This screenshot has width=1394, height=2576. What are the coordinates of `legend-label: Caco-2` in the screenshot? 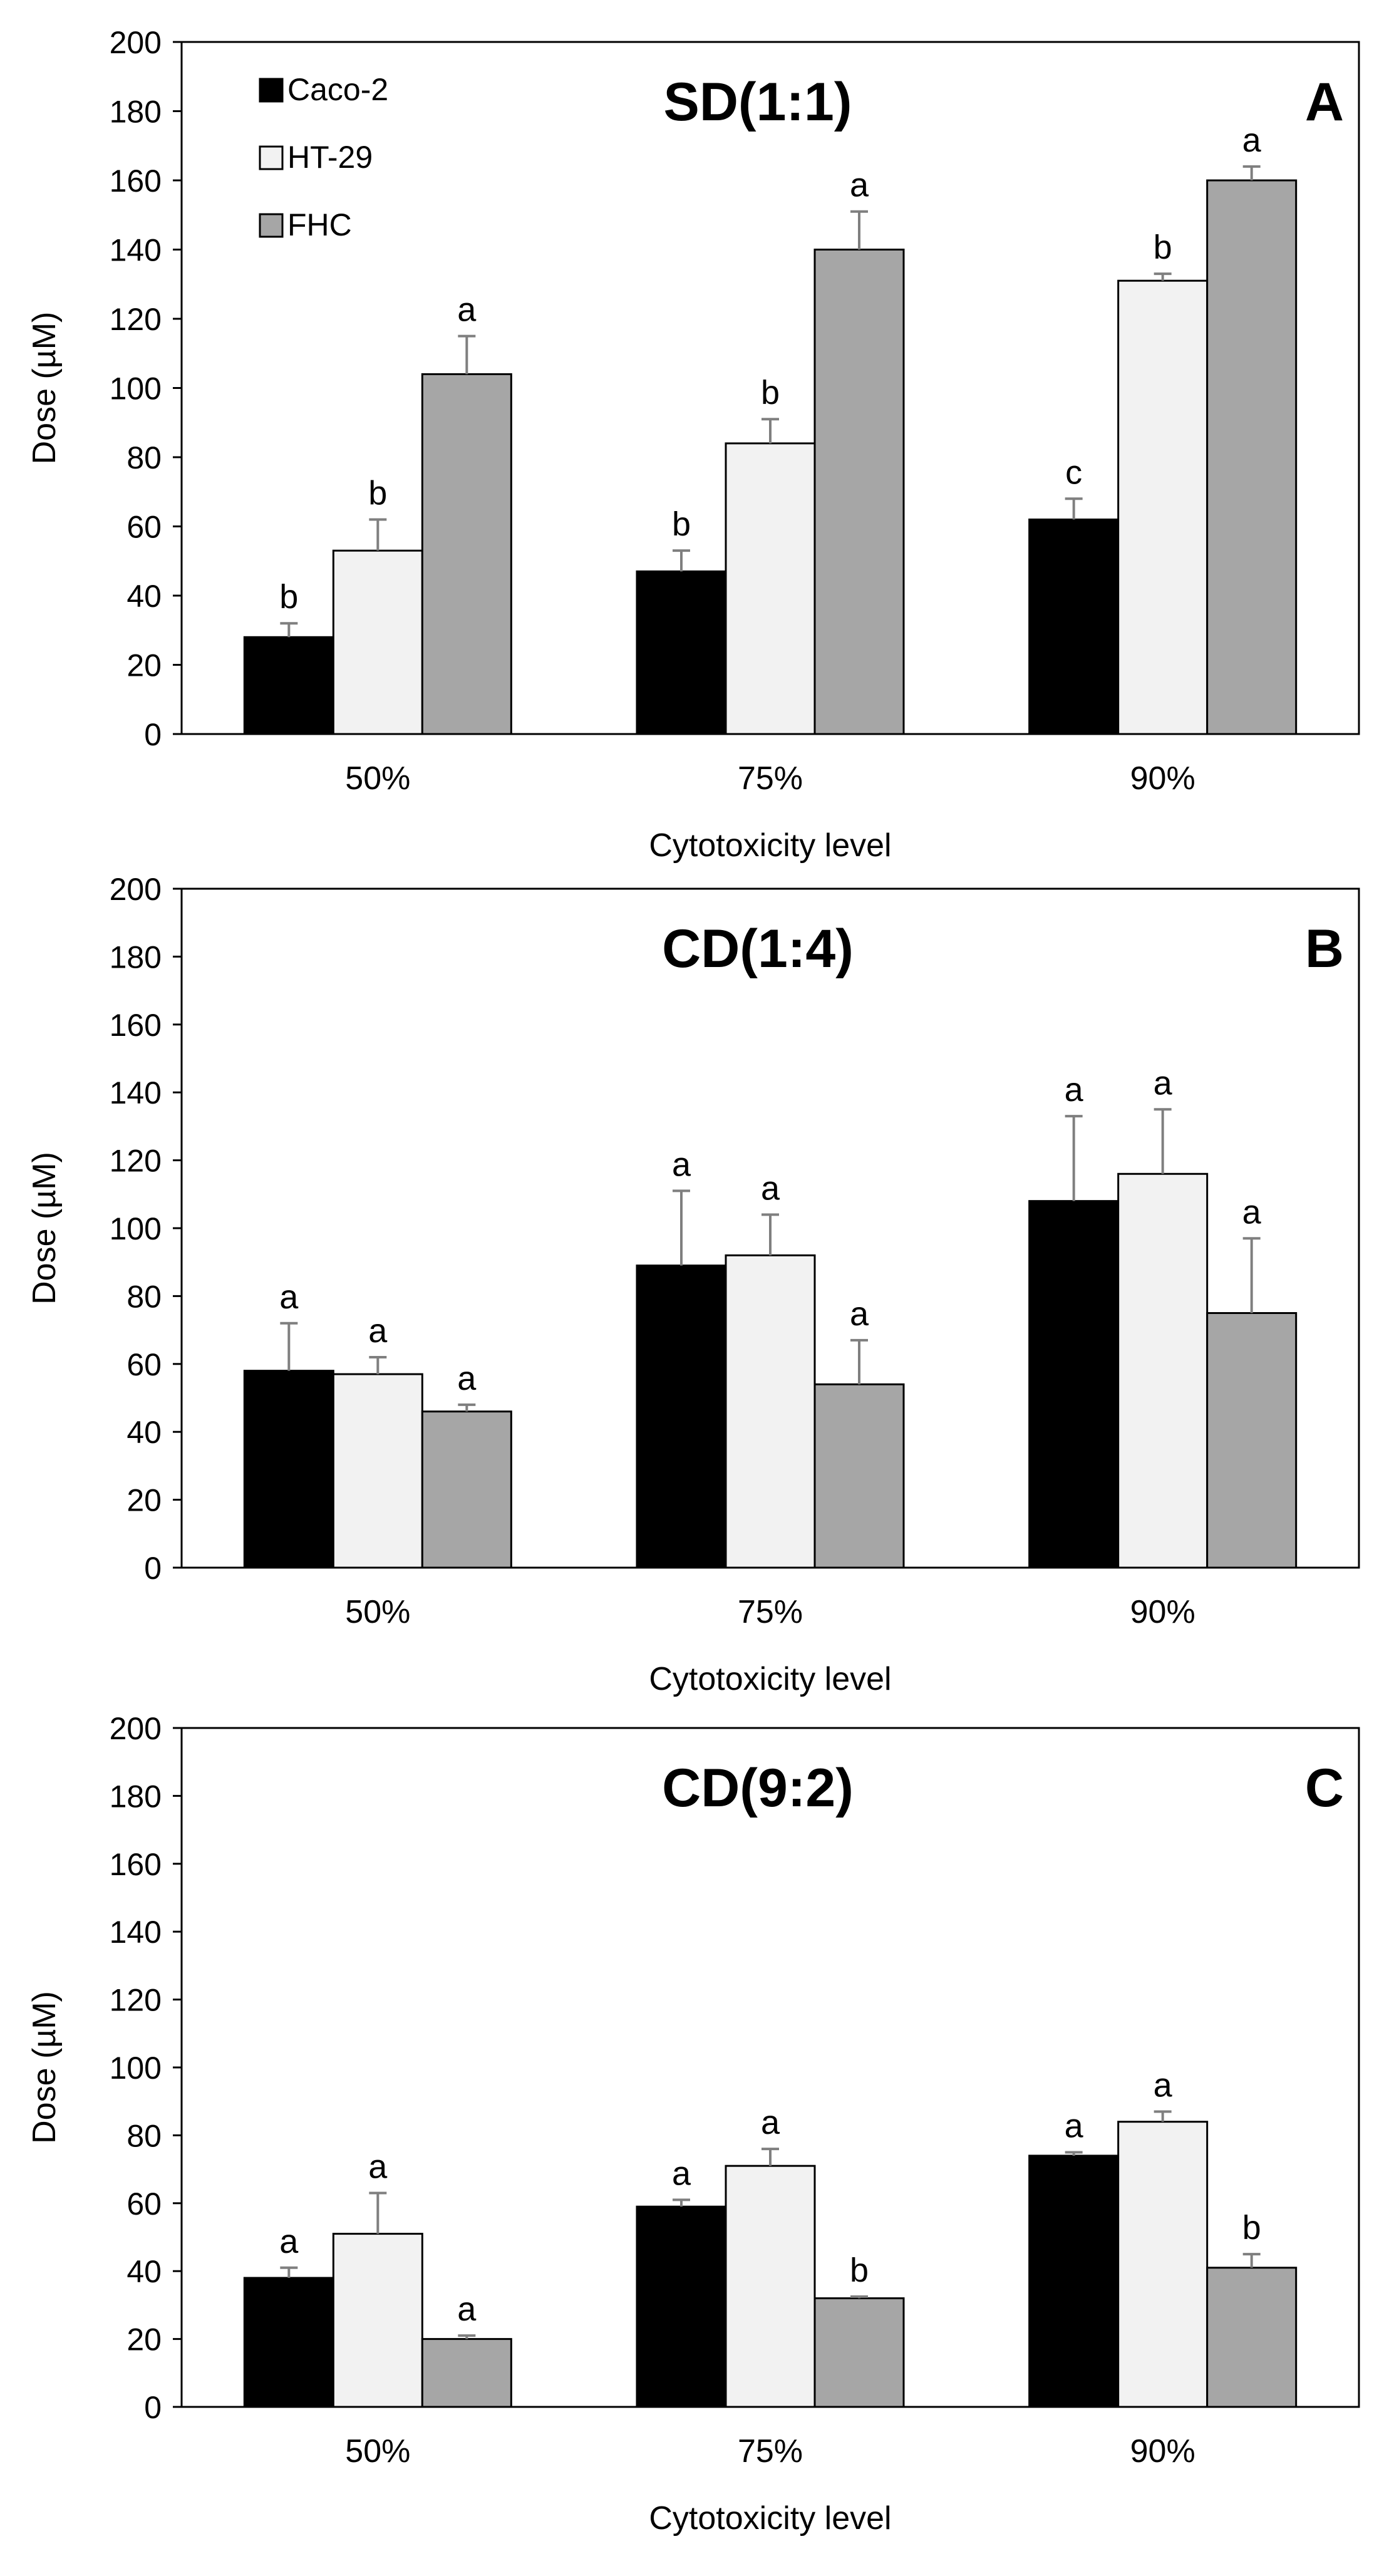 It's located at (338, 89).